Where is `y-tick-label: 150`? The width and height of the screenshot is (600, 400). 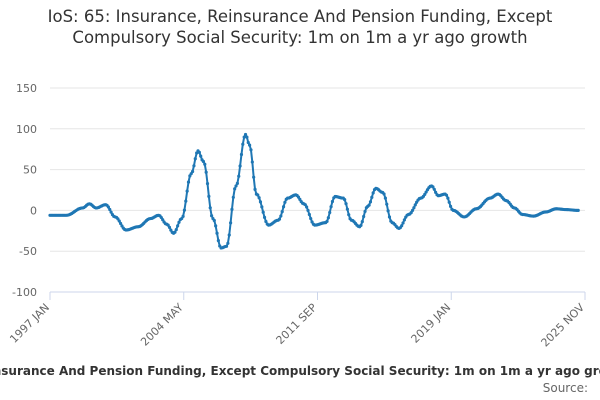
y-tick-label: 150 is located at coordinates (26, 88).